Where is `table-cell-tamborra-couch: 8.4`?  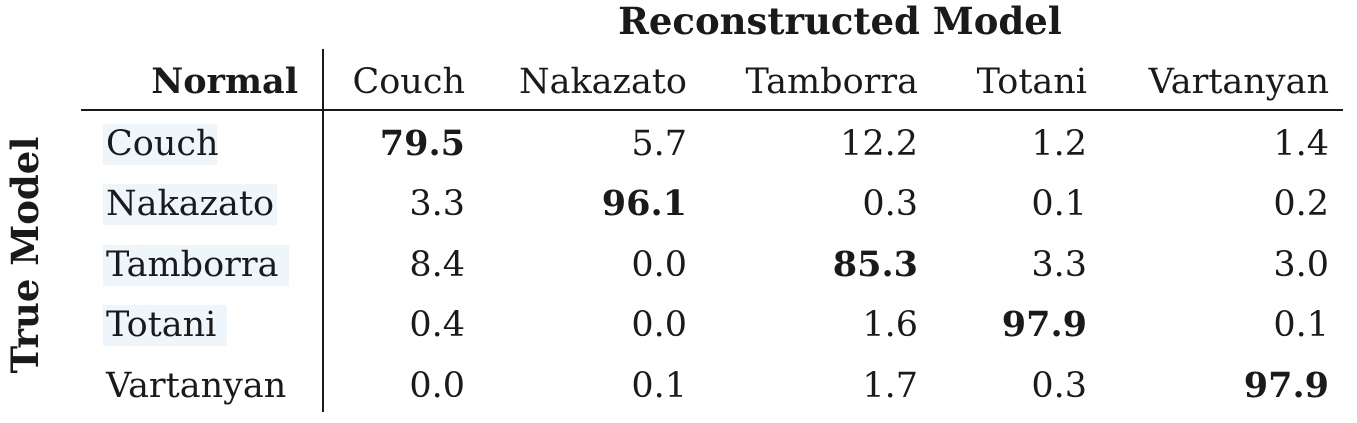
table-cell-tamborra-couch: 8.4 is located at coordinates (437, 265).